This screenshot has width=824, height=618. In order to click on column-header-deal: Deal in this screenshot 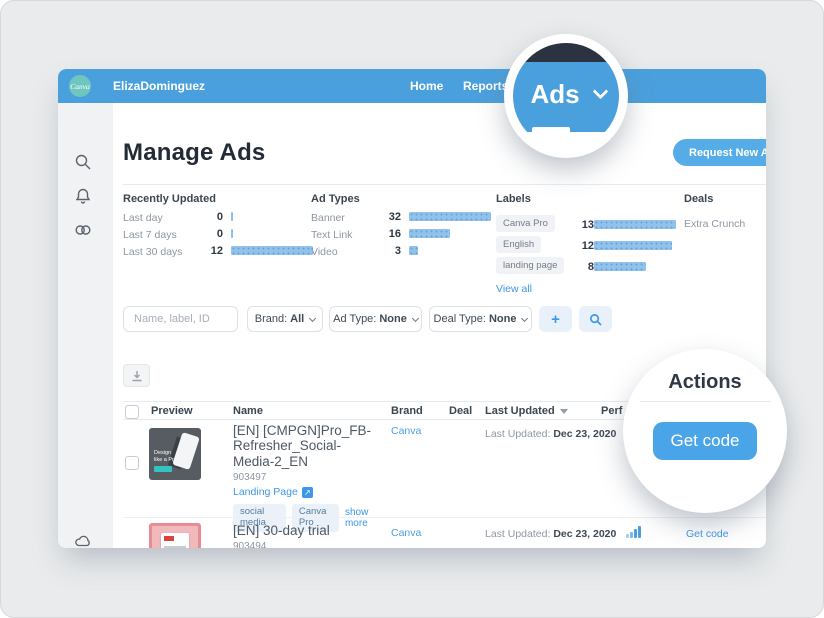, I will do `click(461, 411)`.